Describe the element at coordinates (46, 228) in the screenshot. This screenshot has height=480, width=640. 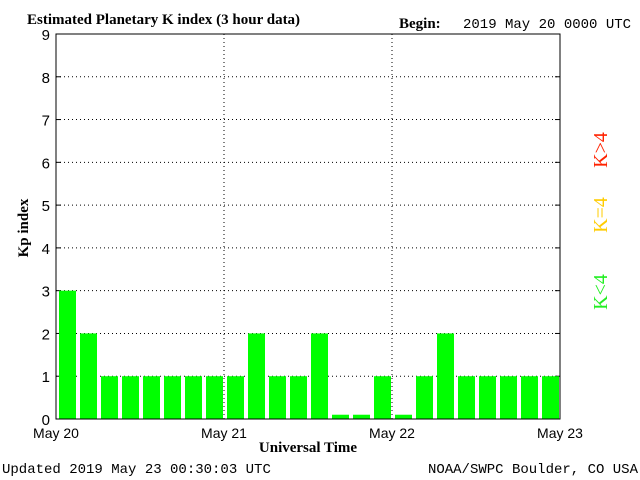
I see `y-tick-labels: 0 1 2 3 4 5 6 7 8 9` at that location.